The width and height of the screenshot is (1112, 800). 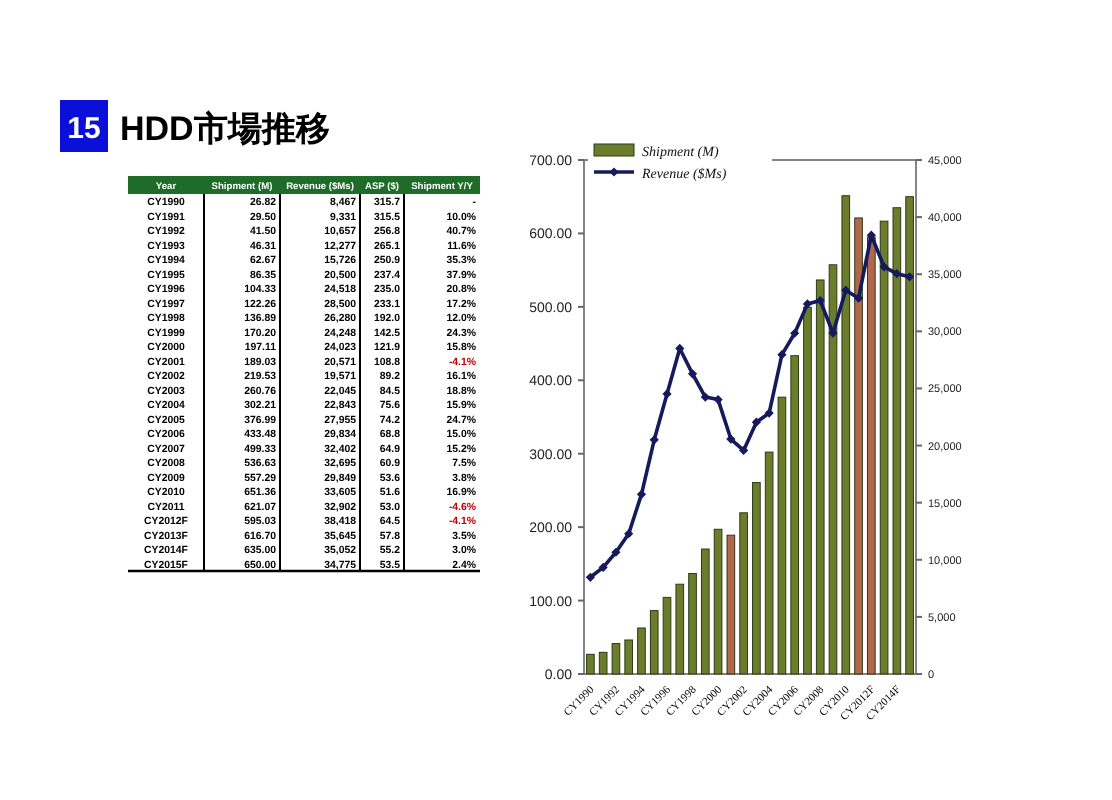 I want to click on text: 15, so click(x=84, y=129).